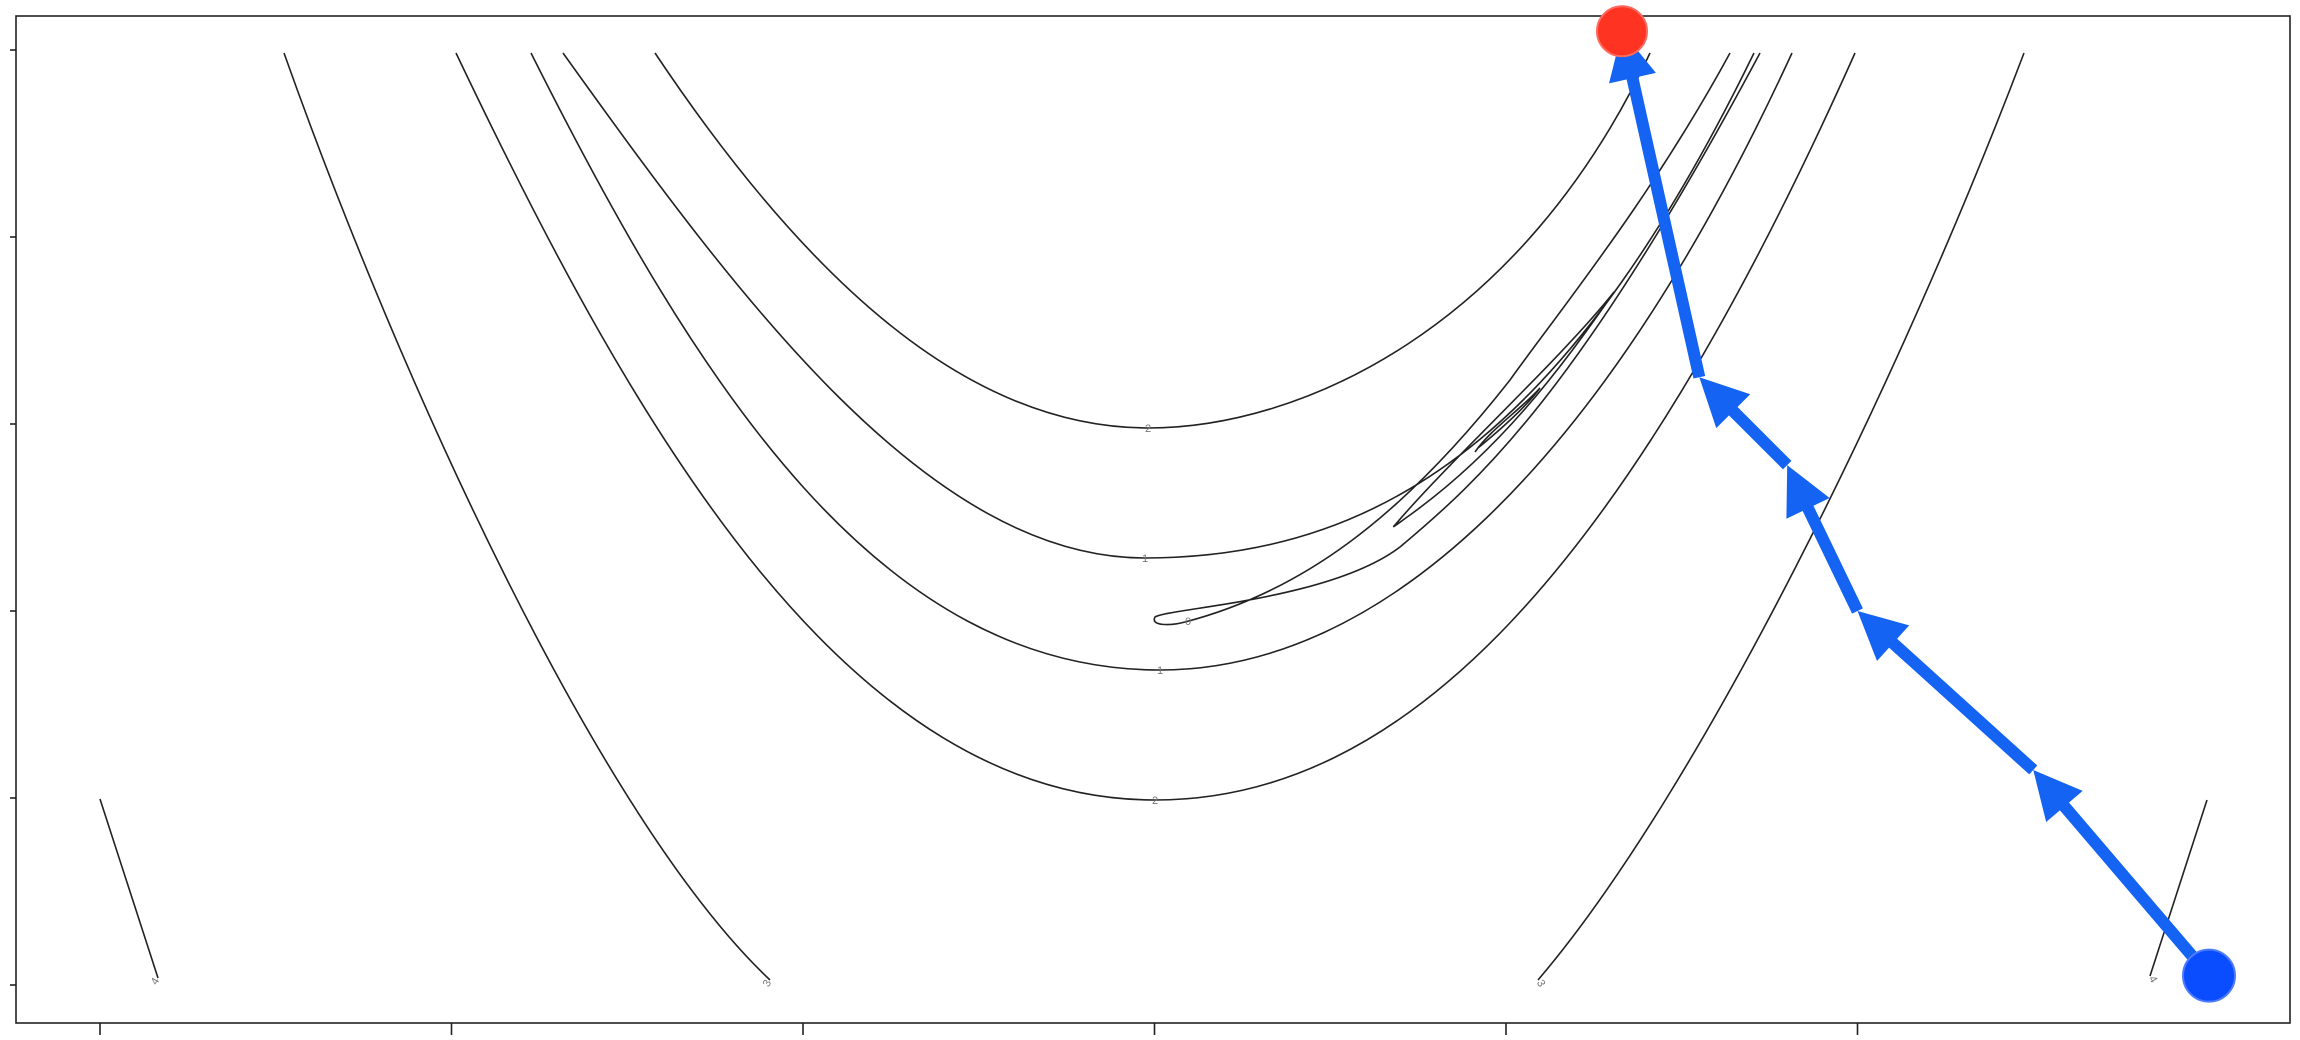  Describe the element at coordinates (2209, 975) in the screenshot. I see `start-point` at that location.